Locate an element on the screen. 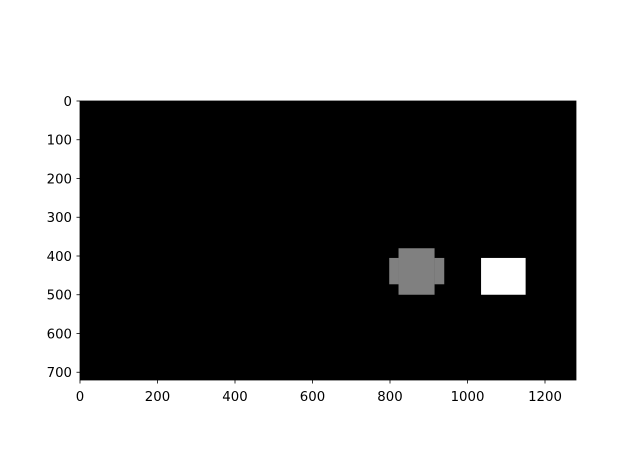  gray-blob-right is located at coordinates (440, 271).